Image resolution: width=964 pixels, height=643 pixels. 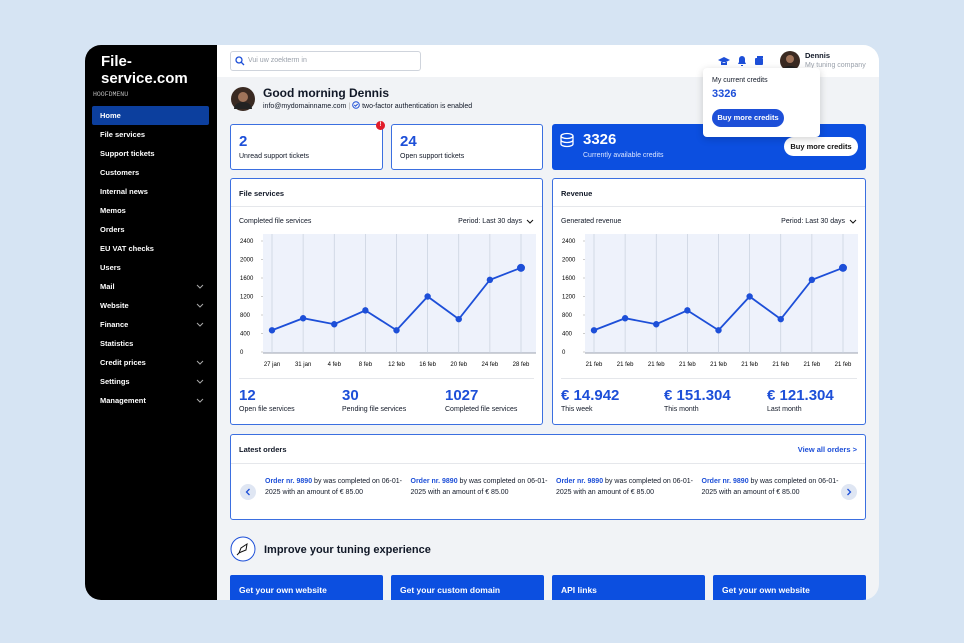 I want to click on menu-item: Mail, so click(x=107, y=286).